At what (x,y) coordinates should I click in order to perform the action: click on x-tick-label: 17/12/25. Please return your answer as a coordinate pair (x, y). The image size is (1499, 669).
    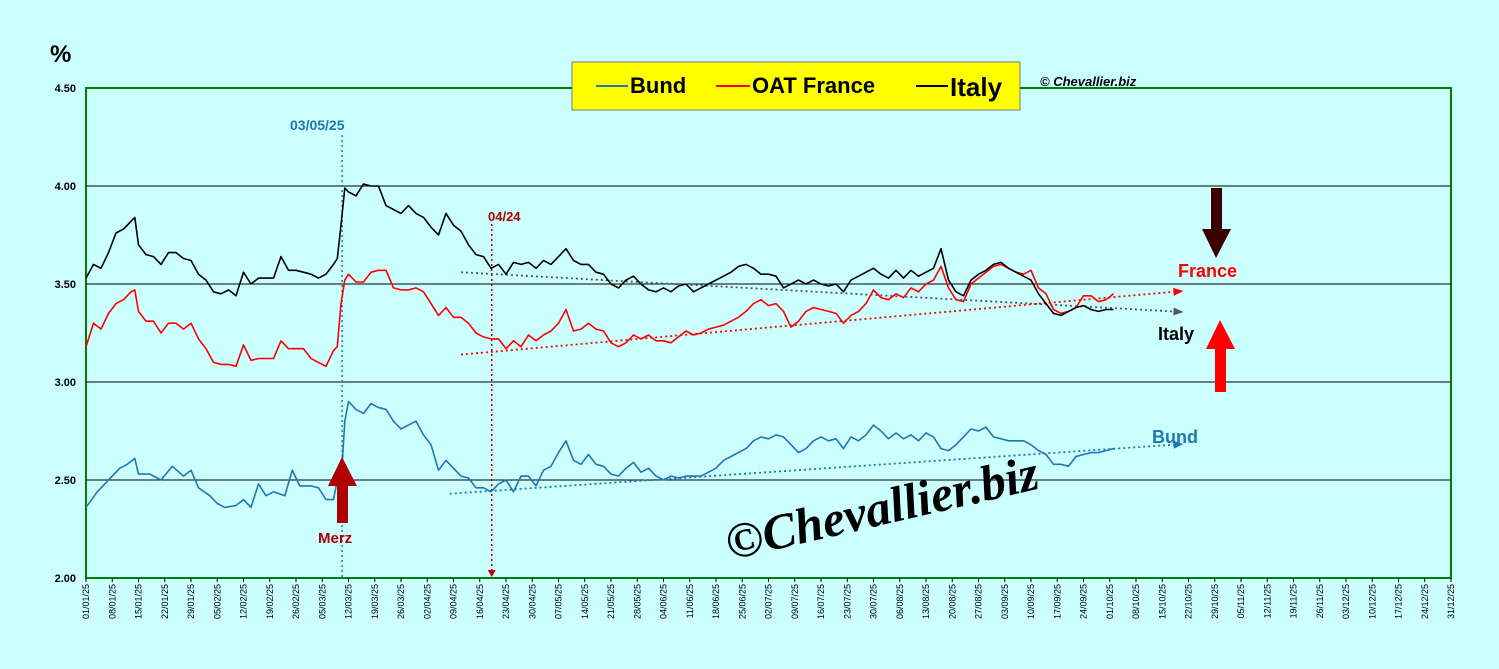
    Looking at the image, I should click on (1399, 601).